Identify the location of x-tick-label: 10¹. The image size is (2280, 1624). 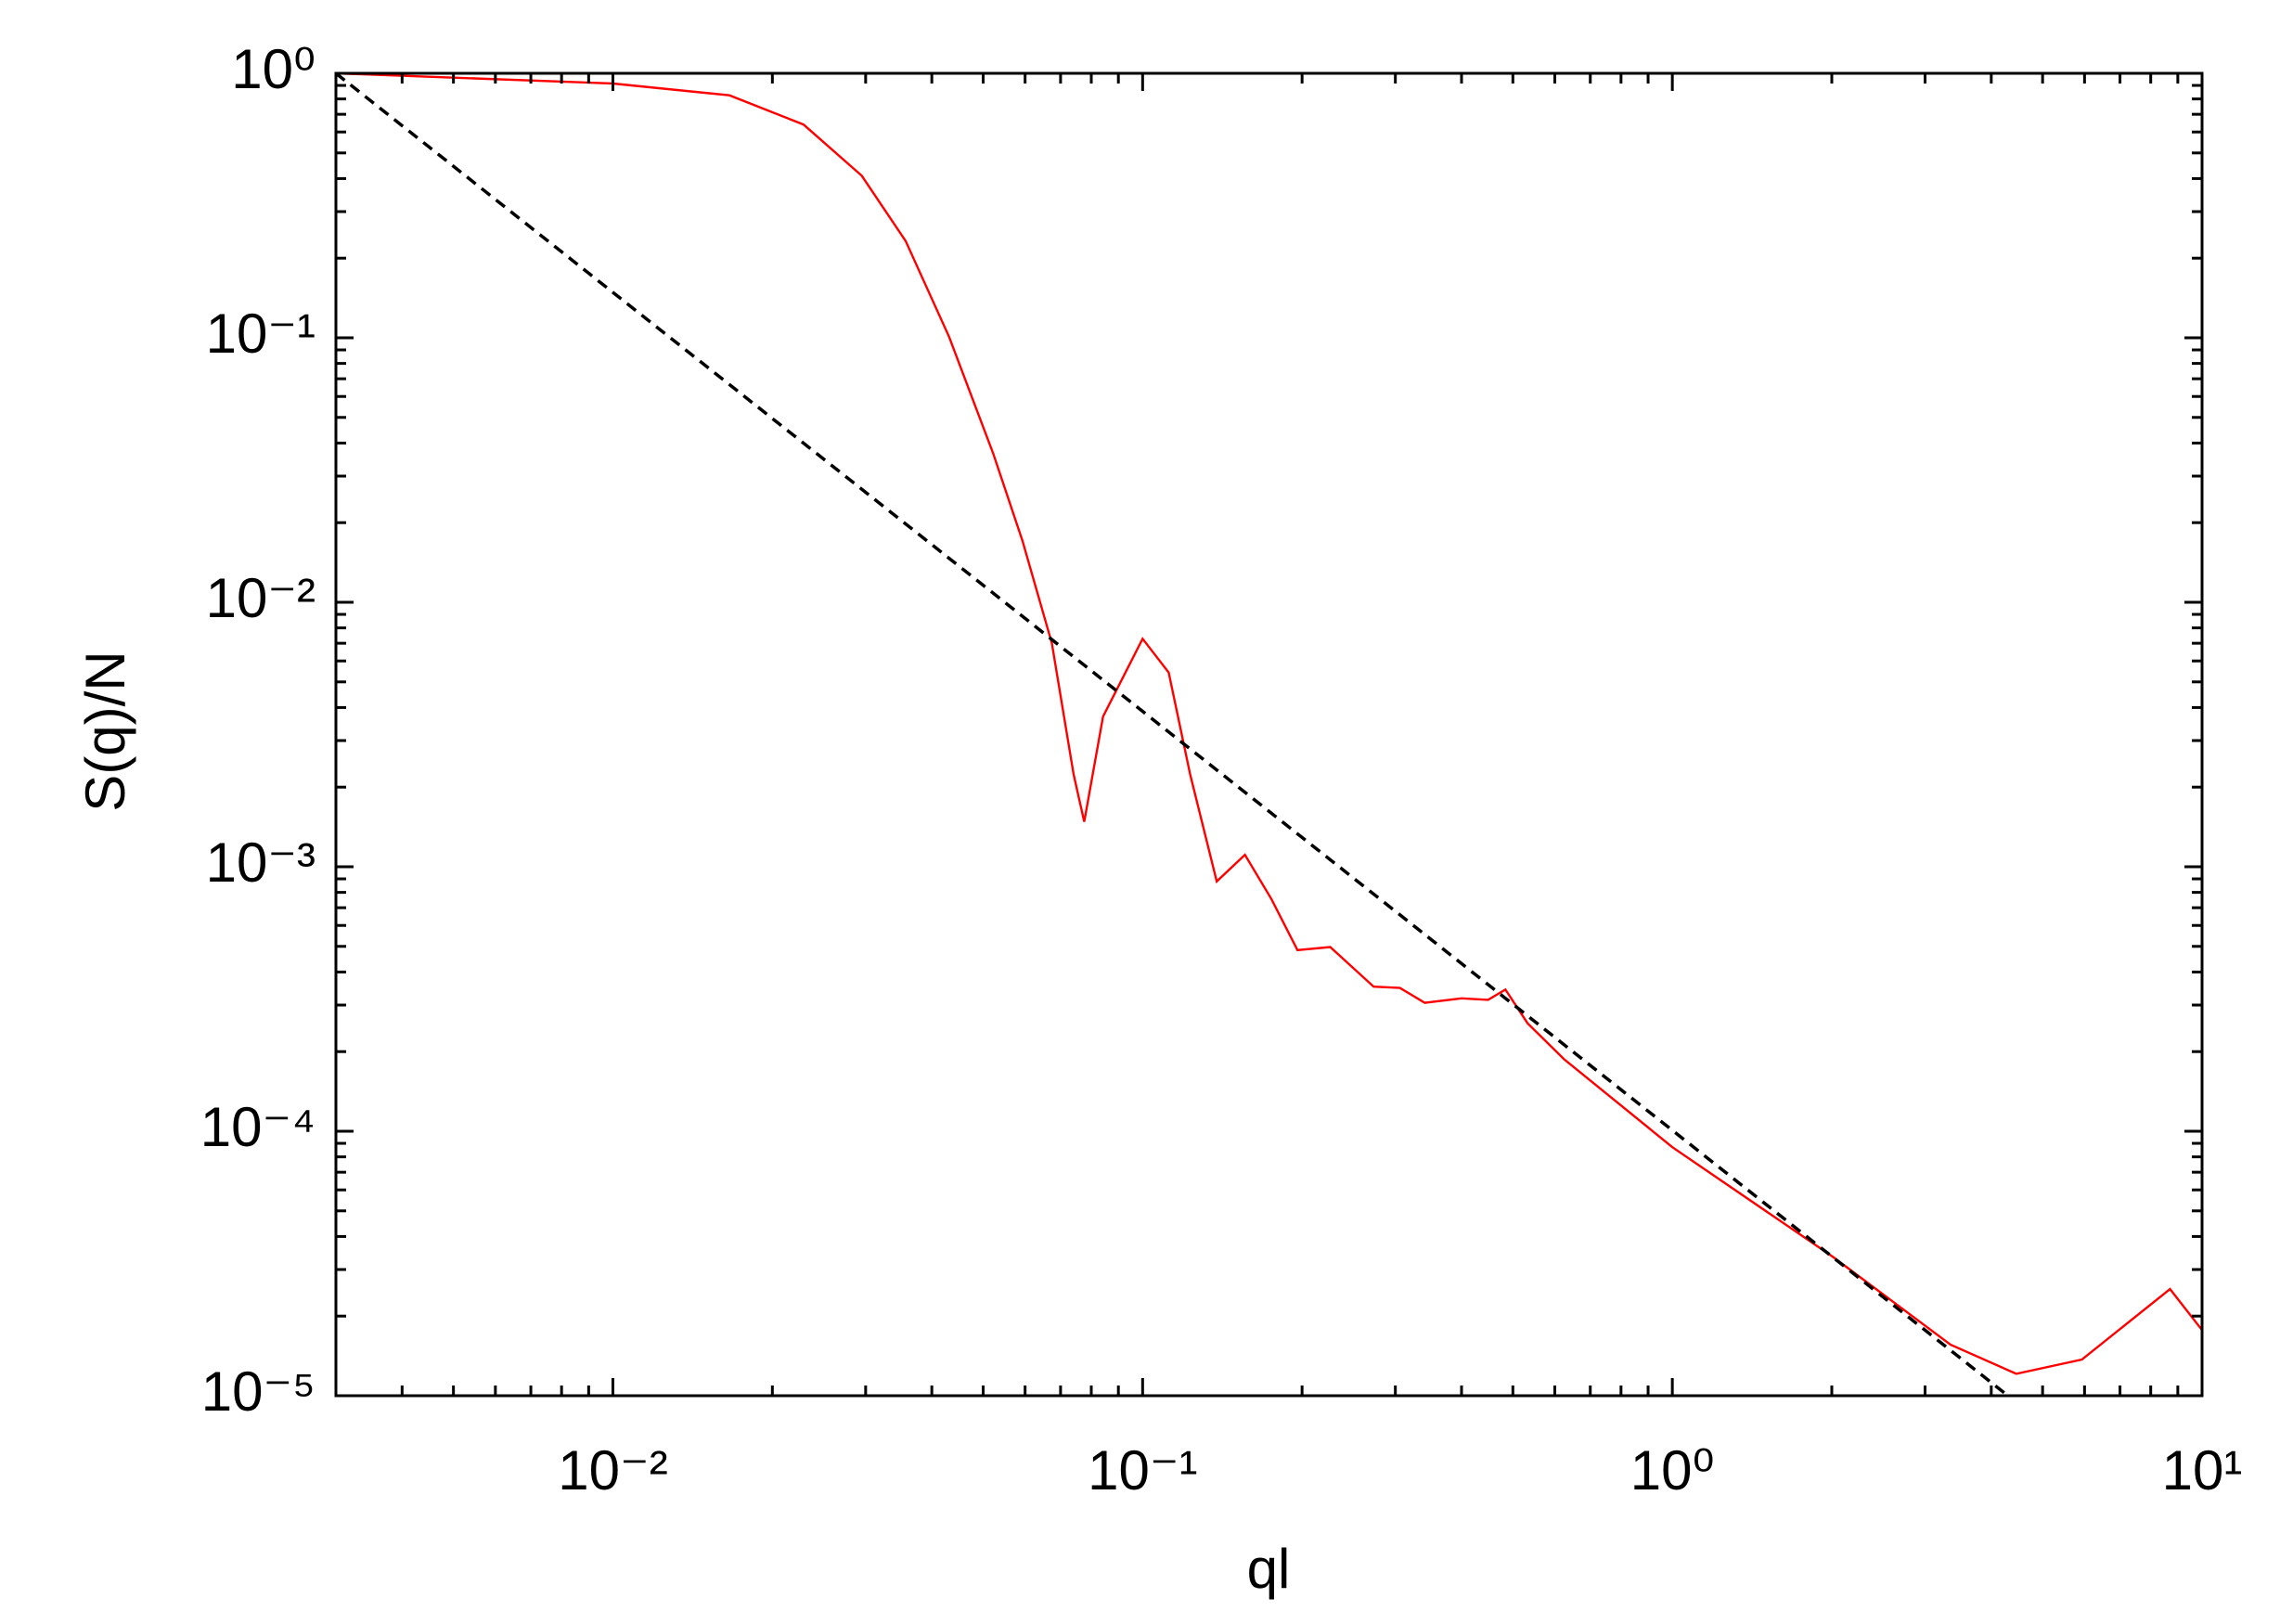
(2203, 1471).